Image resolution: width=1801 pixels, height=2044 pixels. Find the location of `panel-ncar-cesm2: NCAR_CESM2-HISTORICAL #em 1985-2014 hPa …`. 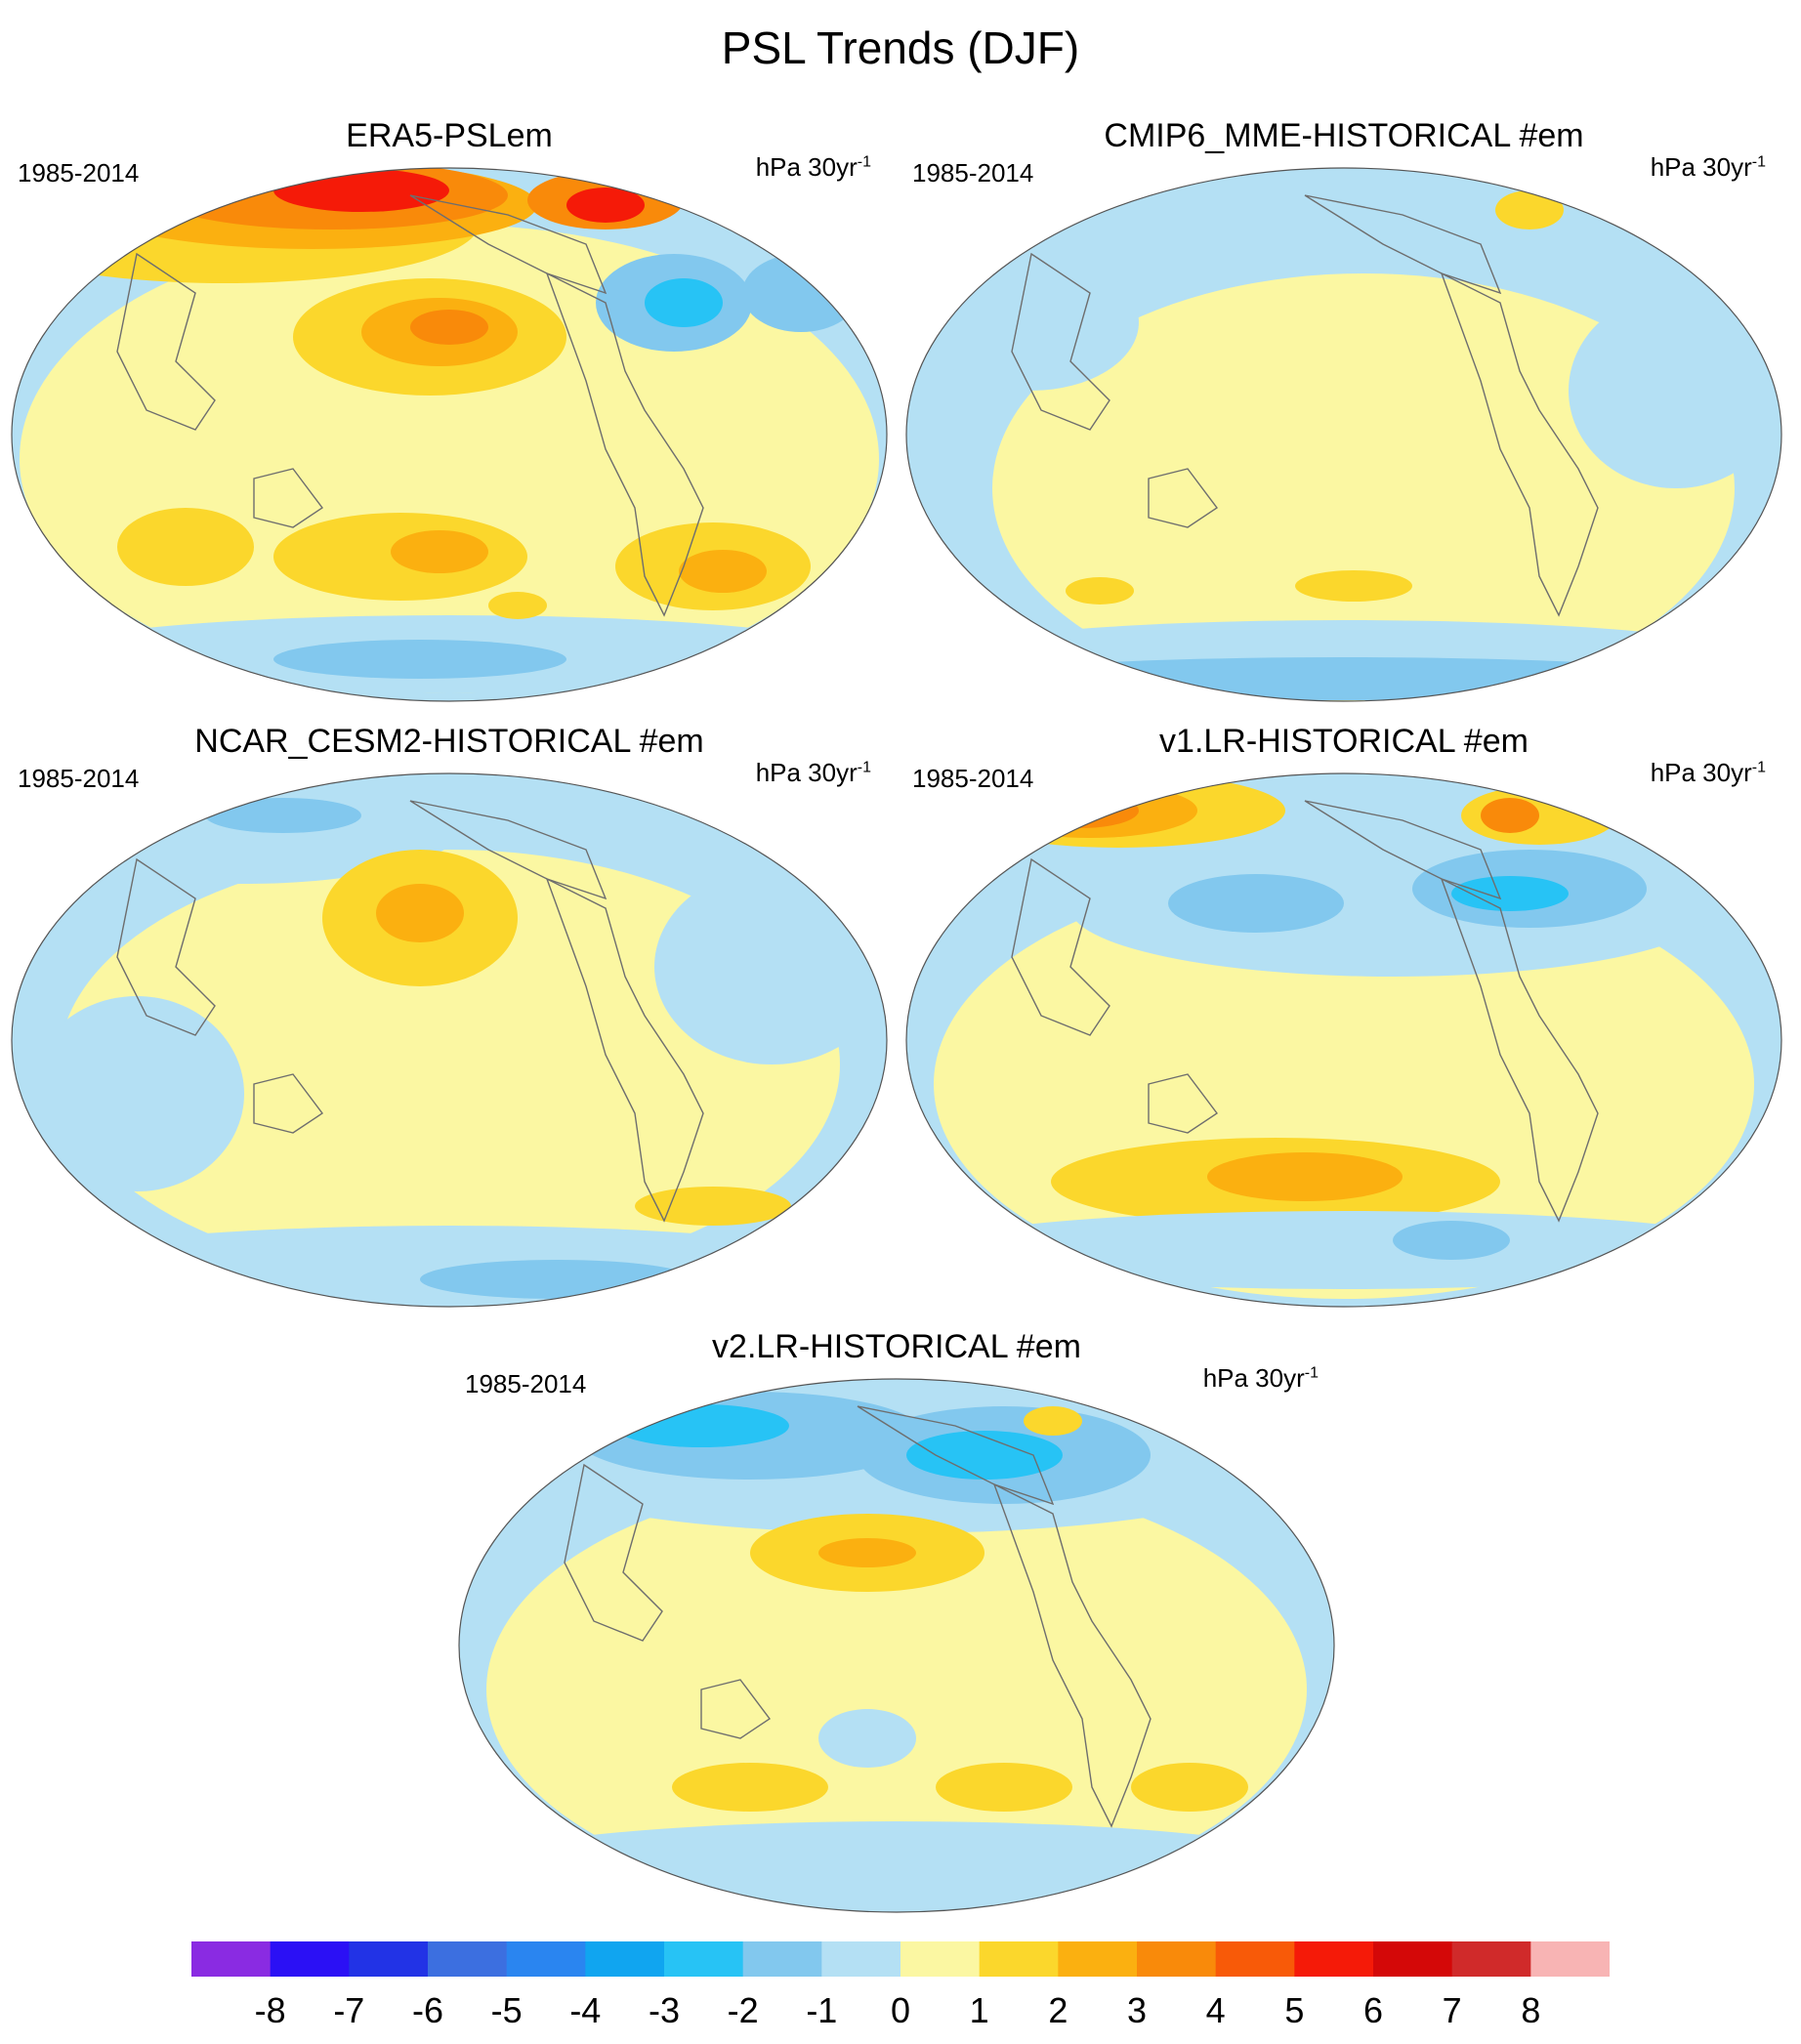

panel-ncar-cesm2: NCAR_CESM2-HISTORICAL #em 1985-2014 hPa … is located at coordinates (449, 1021).